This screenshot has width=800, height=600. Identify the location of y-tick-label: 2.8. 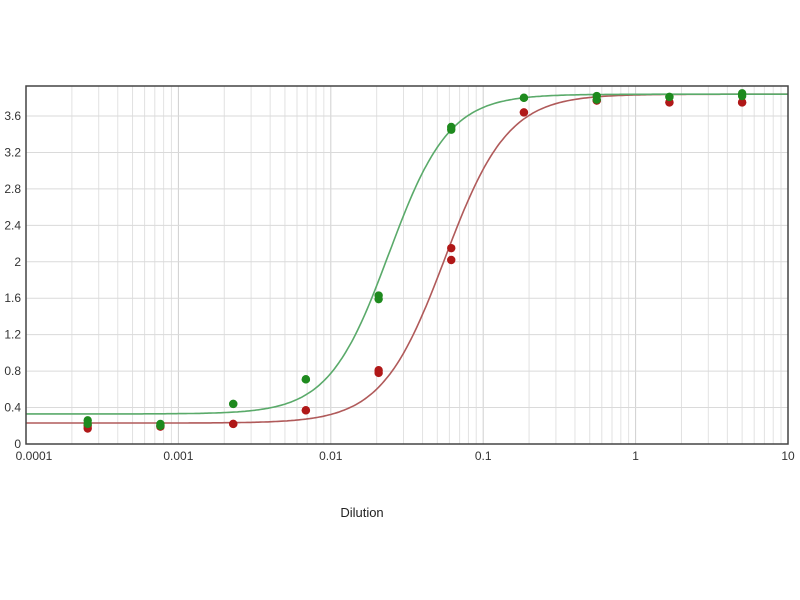
(12, 189).